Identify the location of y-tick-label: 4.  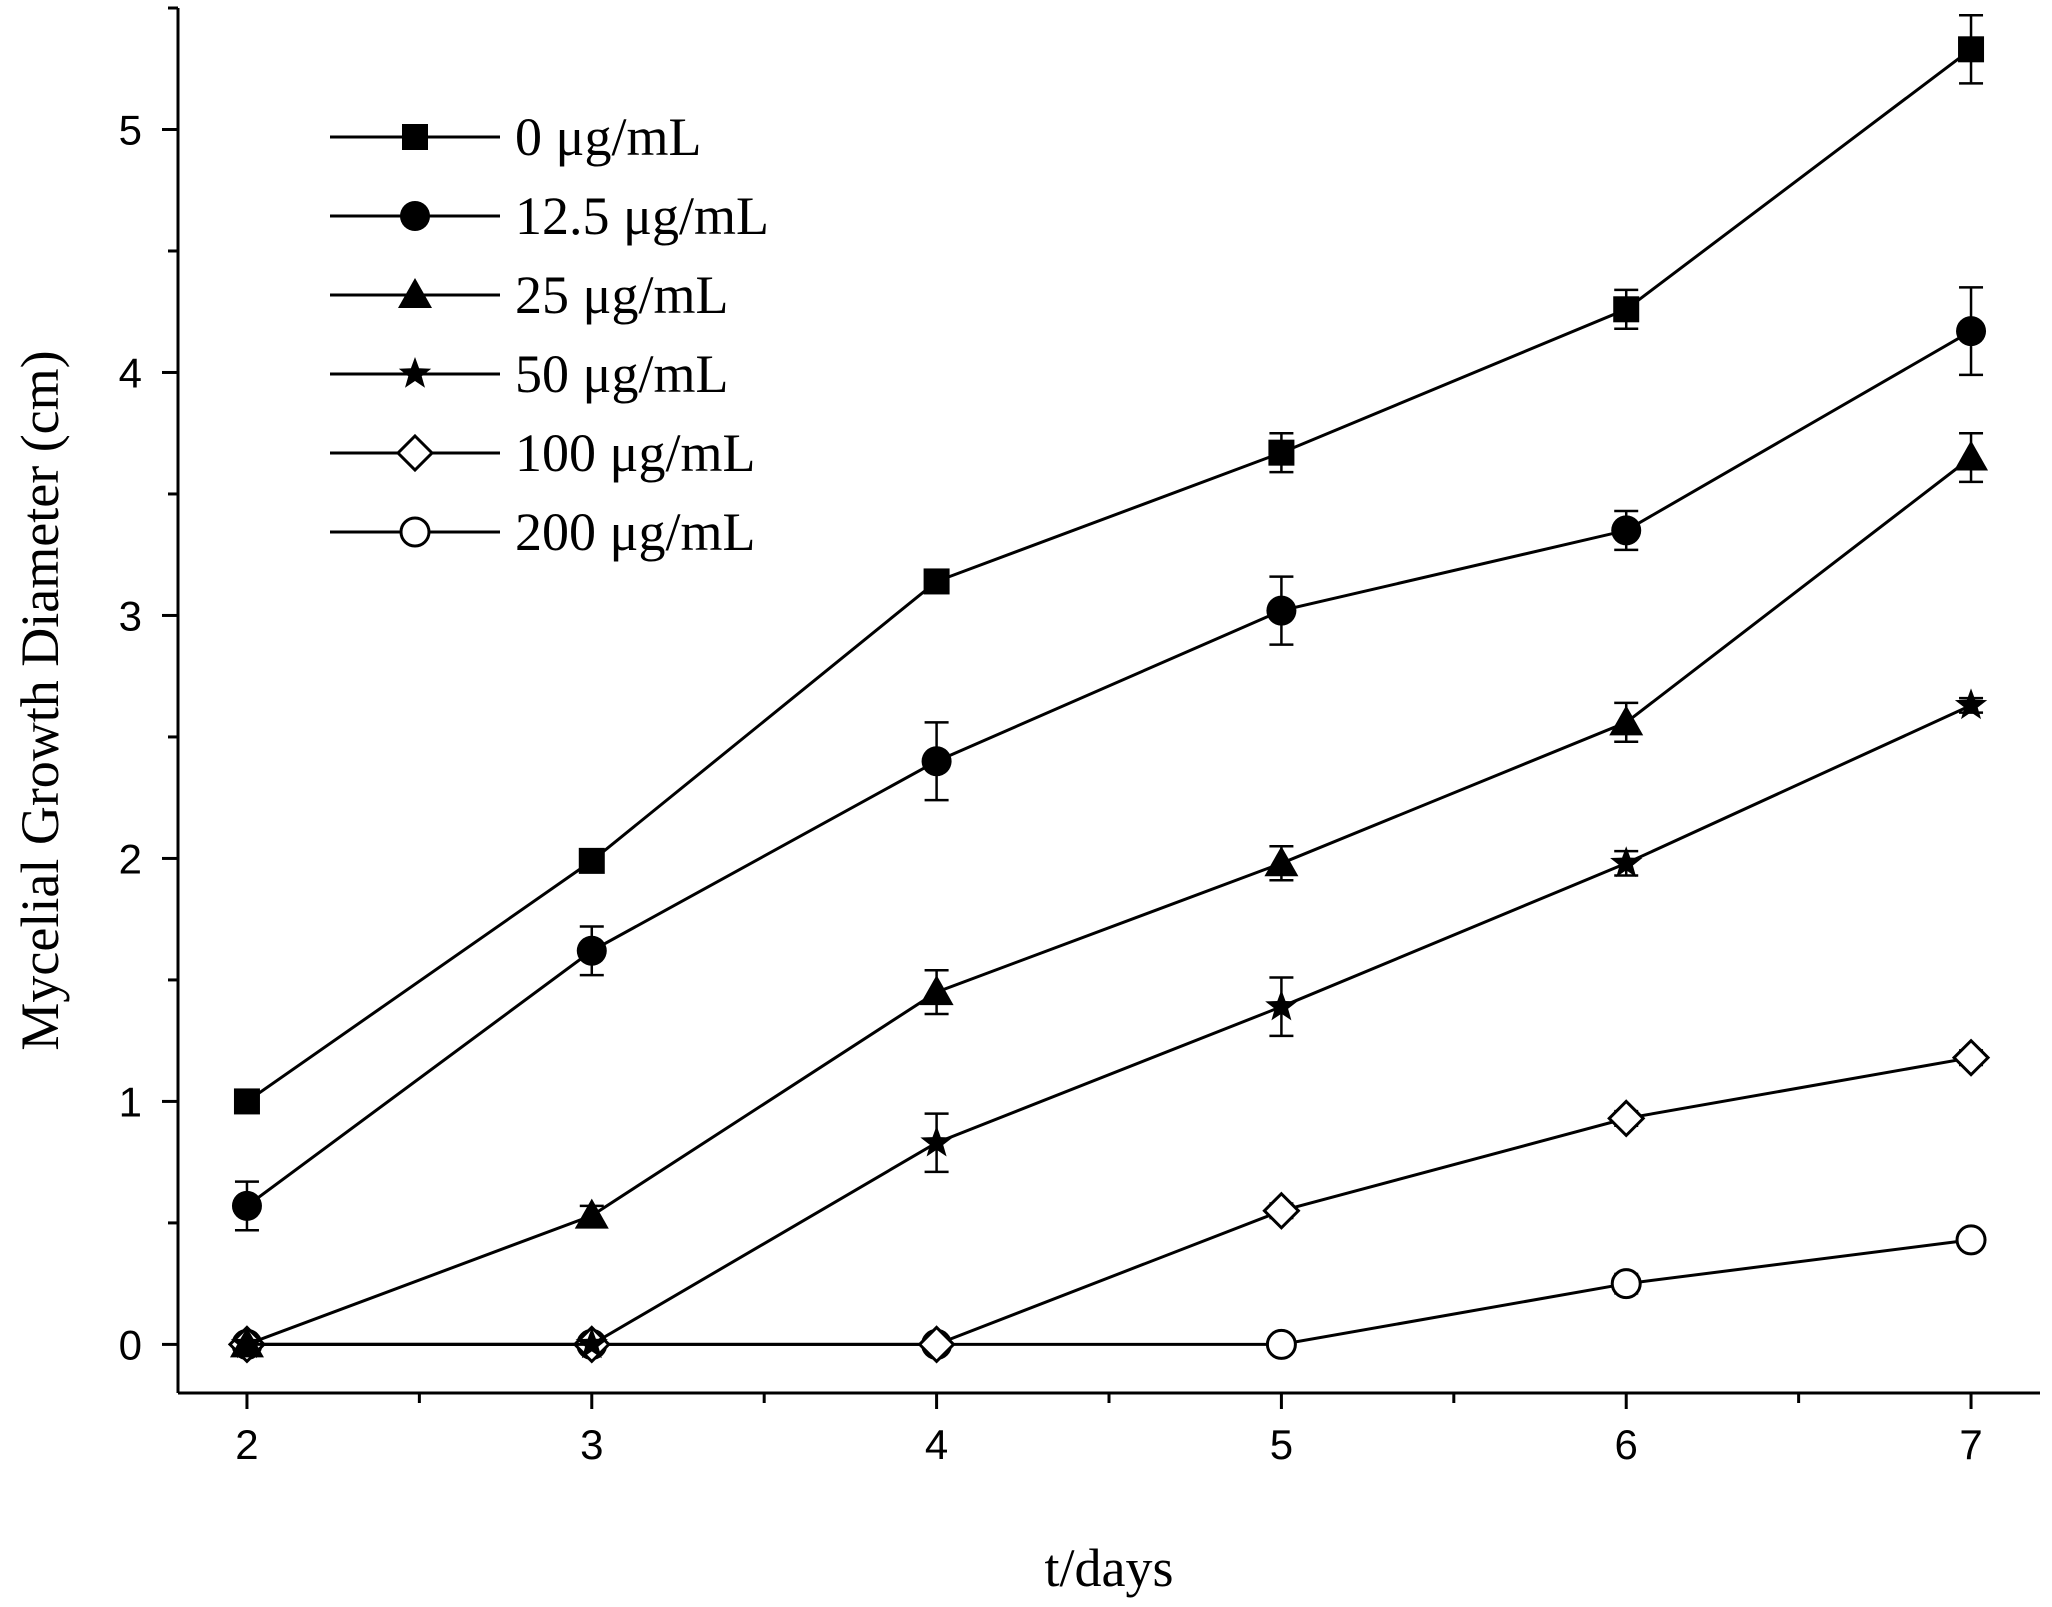
(130, 372).